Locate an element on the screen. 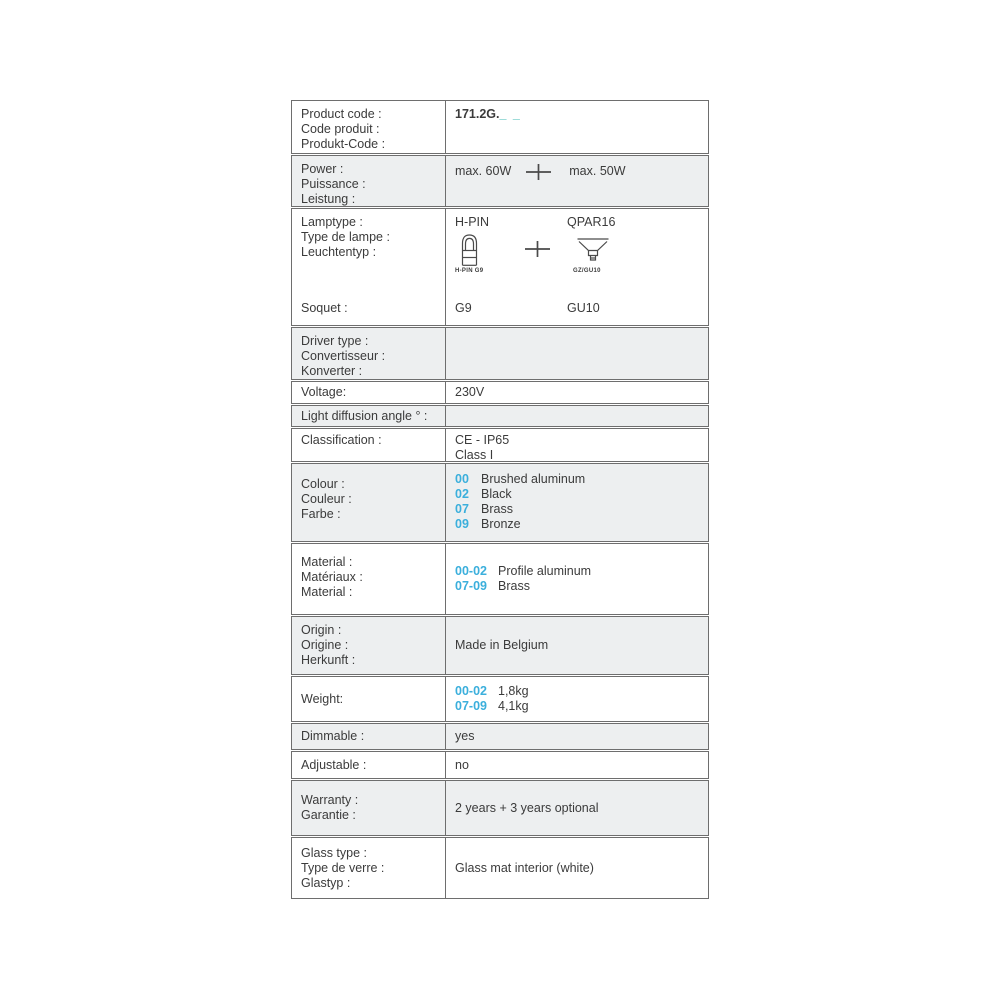  label-fr: Origine : is located at coordinates (325, 645).